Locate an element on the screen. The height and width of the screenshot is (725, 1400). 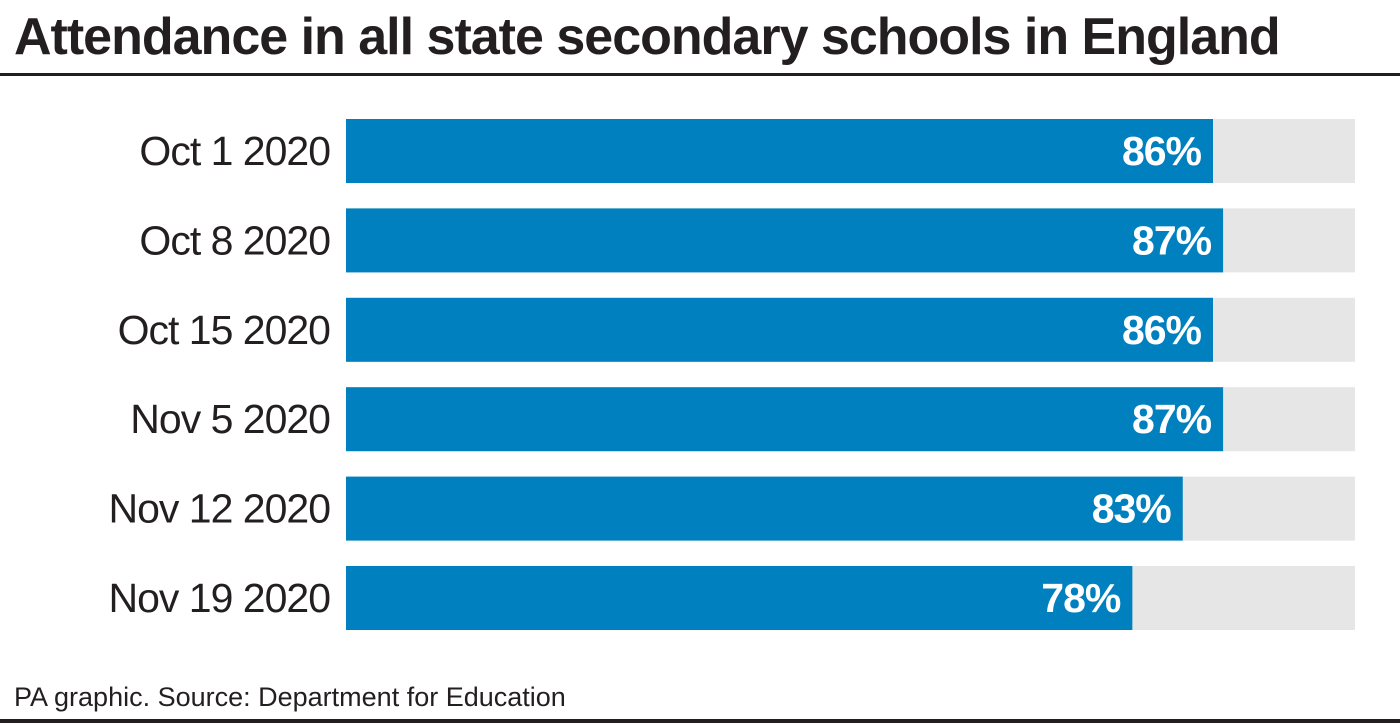
top-divider is located at coordinates (700, 74).